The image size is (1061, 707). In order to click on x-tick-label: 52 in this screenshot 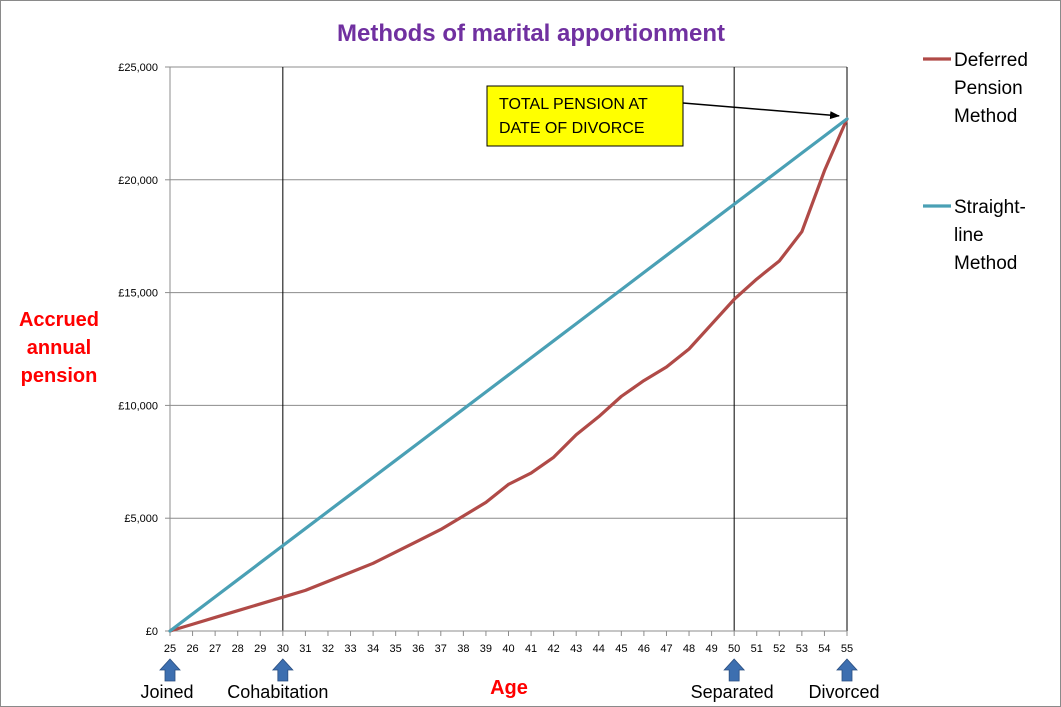, I will do `click(779, 649)`.